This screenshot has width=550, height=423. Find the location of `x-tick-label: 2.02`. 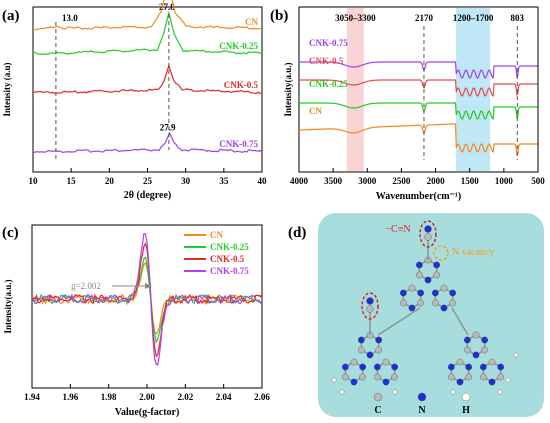

x-tick-label: 2.02 is located at coordinates (185, 397).